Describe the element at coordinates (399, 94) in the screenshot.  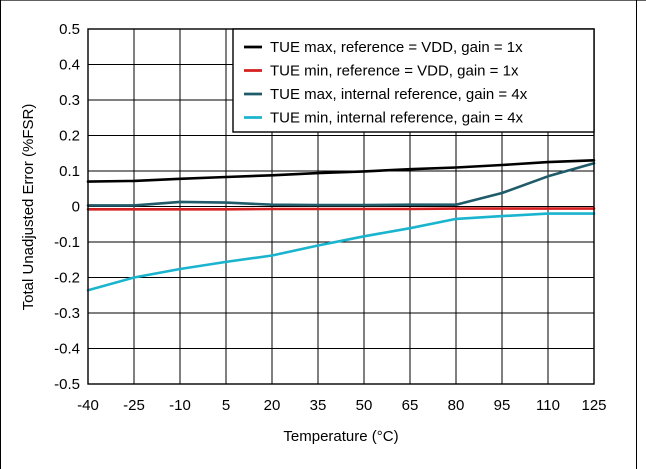
I see `legend-label-3: TUE max, internal reference, gain = 4x` at that location.